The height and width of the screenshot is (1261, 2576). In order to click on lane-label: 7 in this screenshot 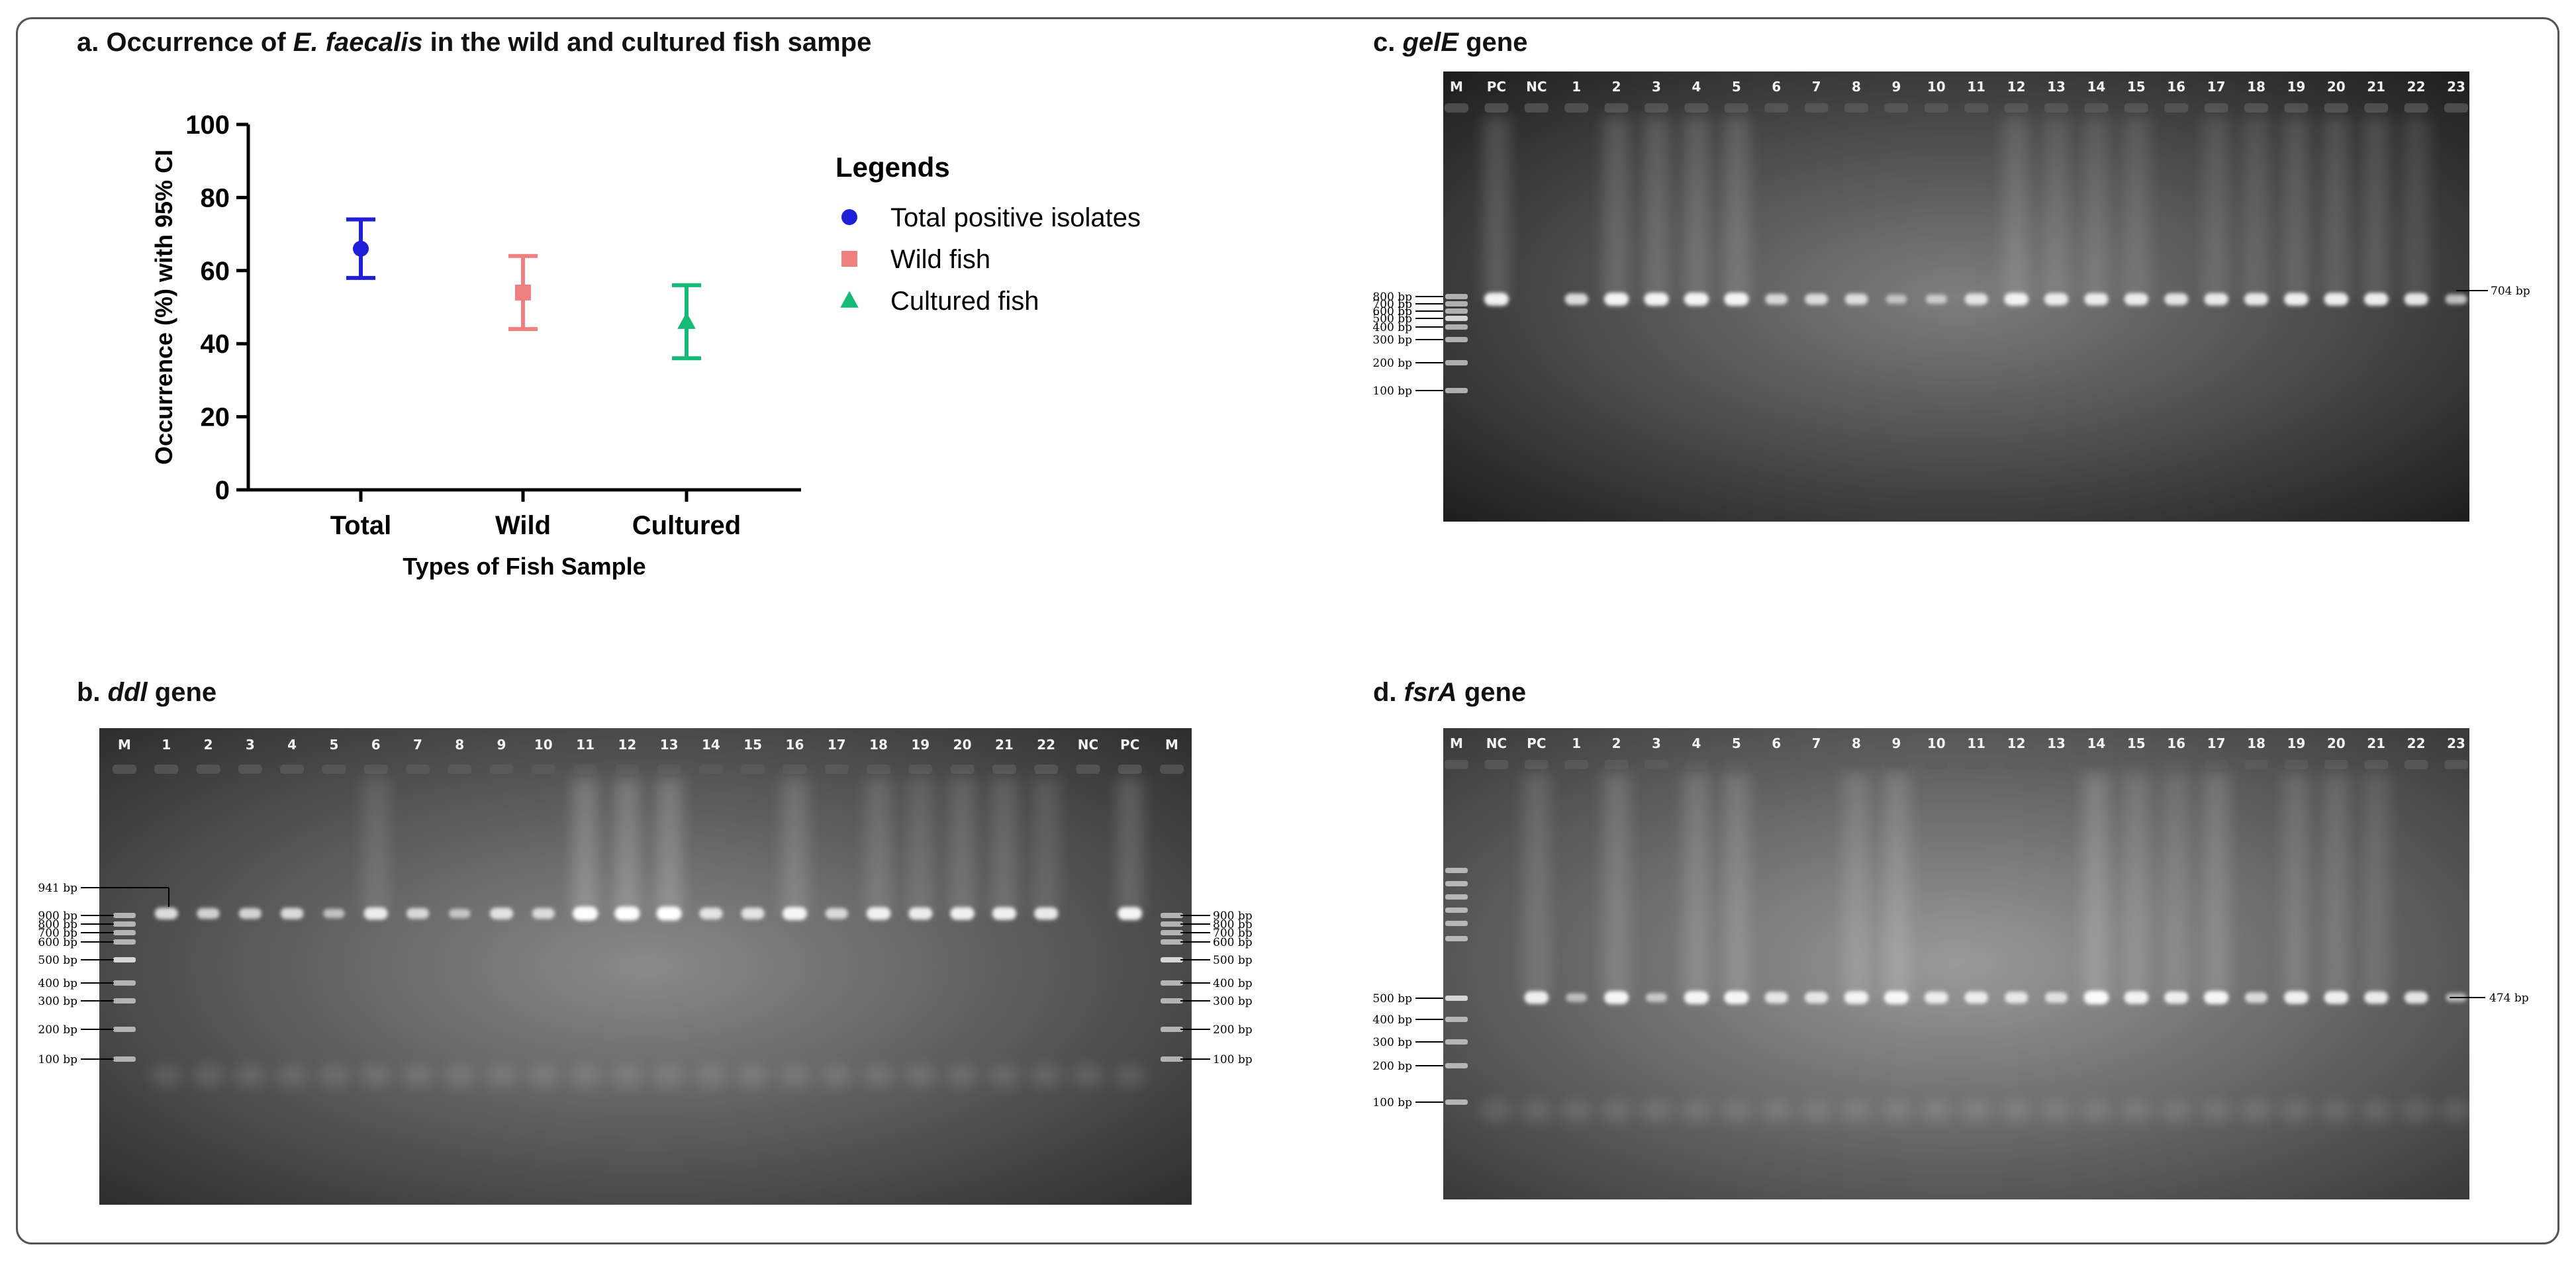, I will do `click(1816, 743)`.